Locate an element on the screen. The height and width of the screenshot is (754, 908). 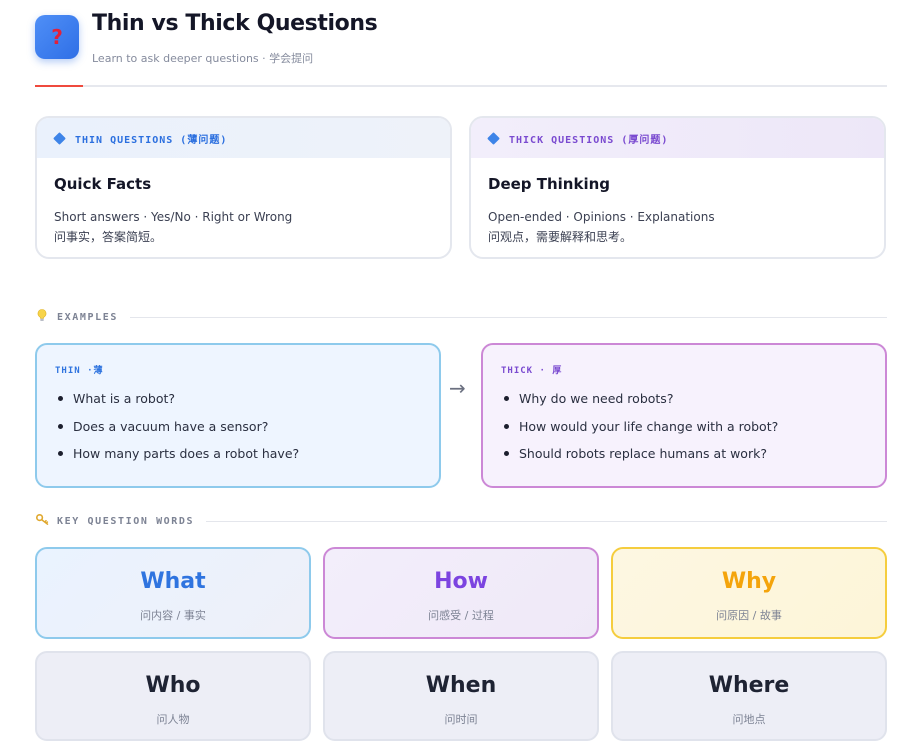
header-divider is located at coordinates (461, 86).